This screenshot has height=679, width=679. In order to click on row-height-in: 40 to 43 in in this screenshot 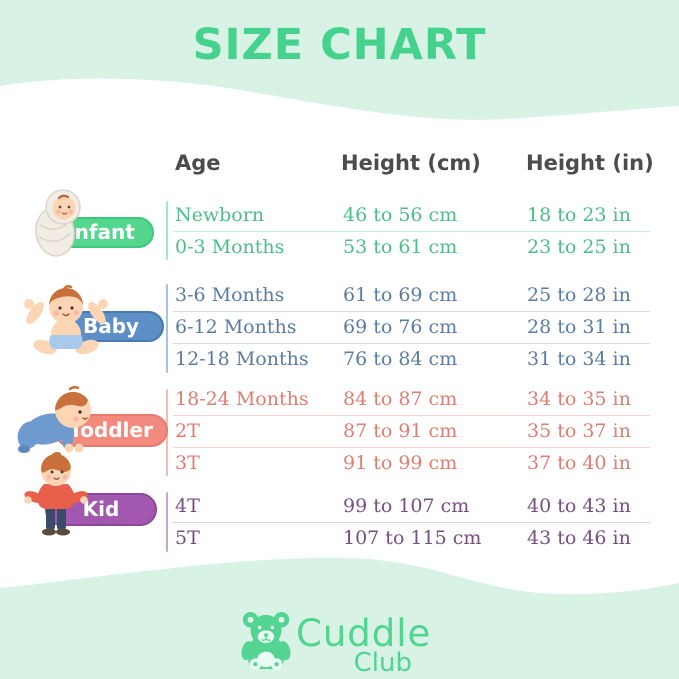, I will do `click(579, 506)`.